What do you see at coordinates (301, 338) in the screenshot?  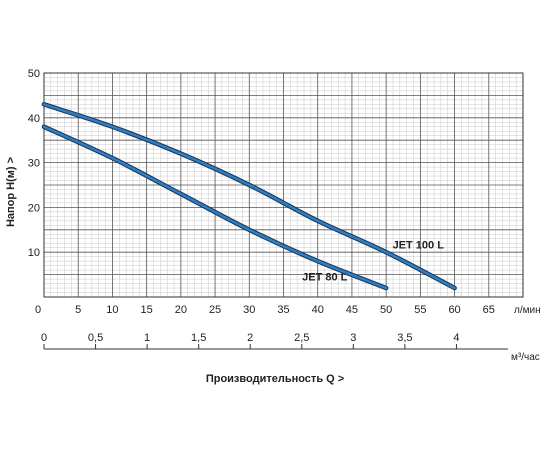 I see `x2-tick-label: 2,5` at bounding box center [301, 338].